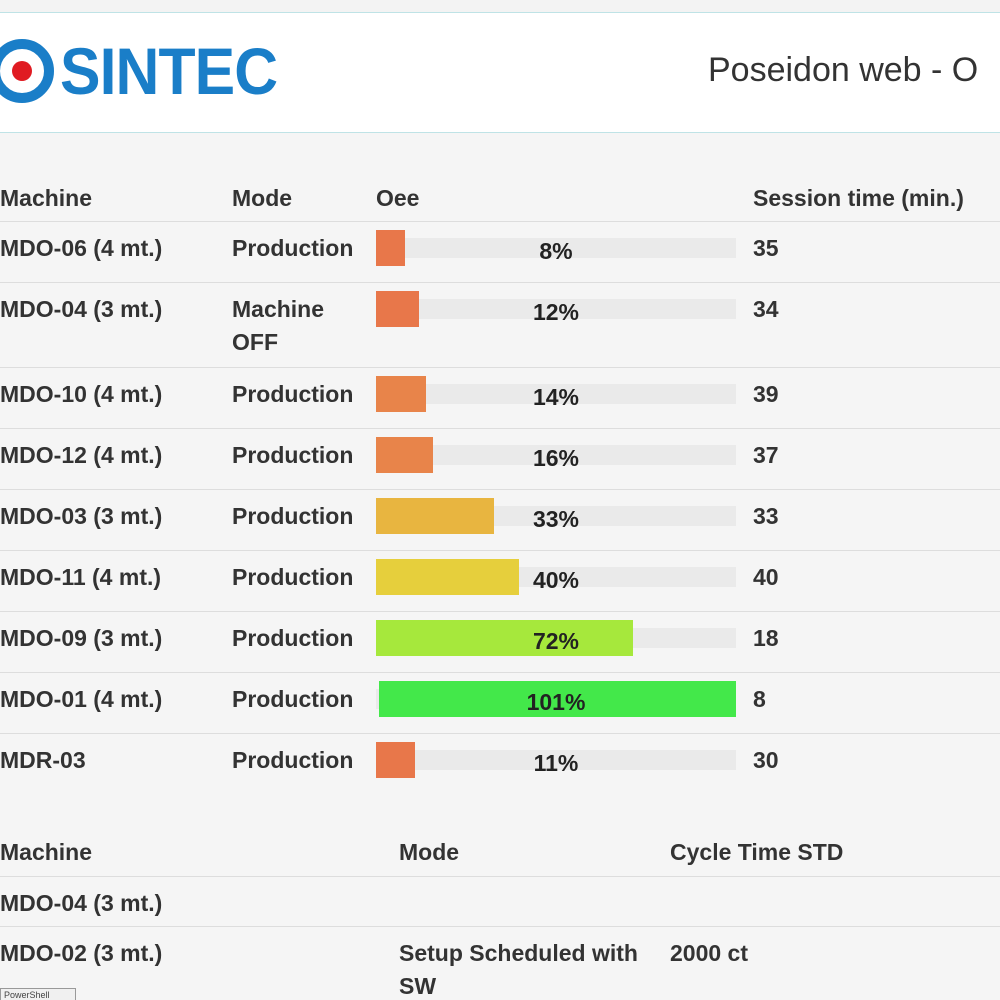  I want to click on oee-value-label: 8%, so click(556, 251).